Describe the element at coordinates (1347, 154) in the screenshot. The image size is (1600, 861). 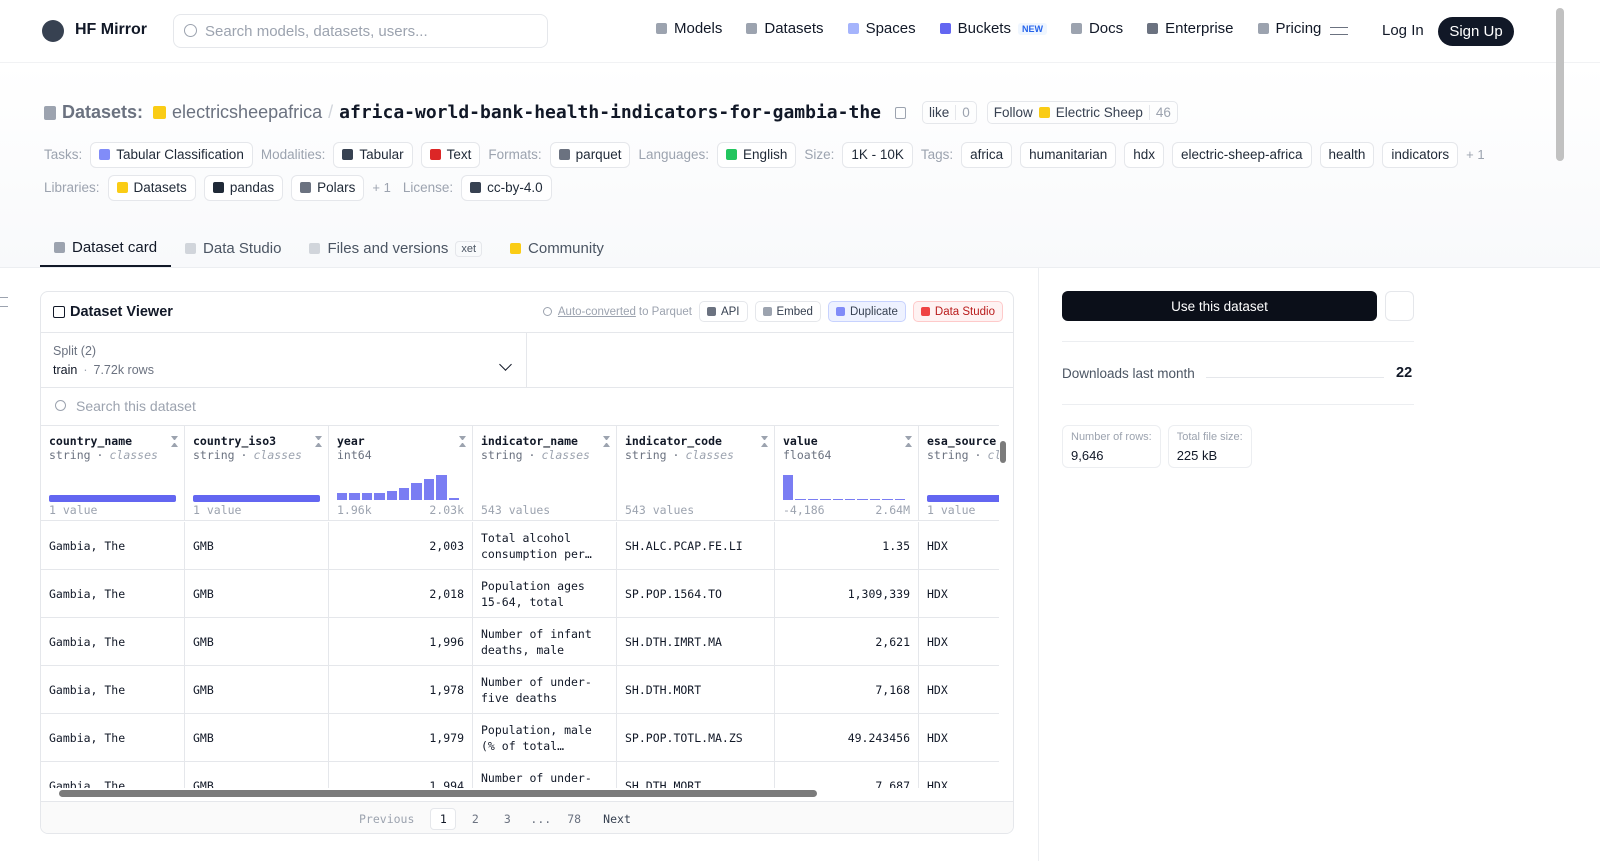
I see `tag: health` at that location.